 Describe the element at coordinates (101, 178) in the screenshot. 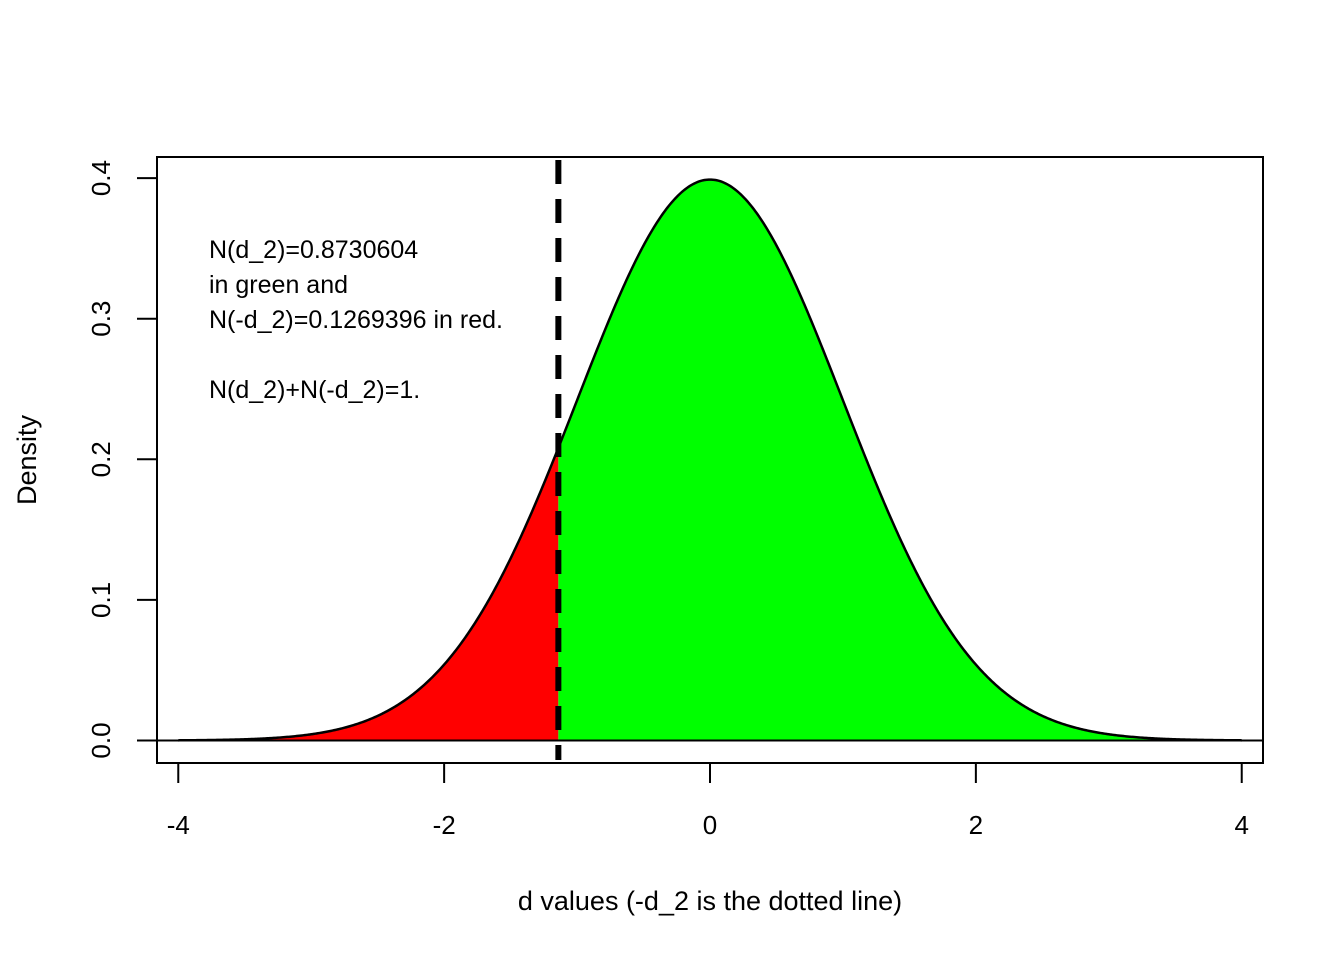

I see `y-tick-label: 0.4` at that location.